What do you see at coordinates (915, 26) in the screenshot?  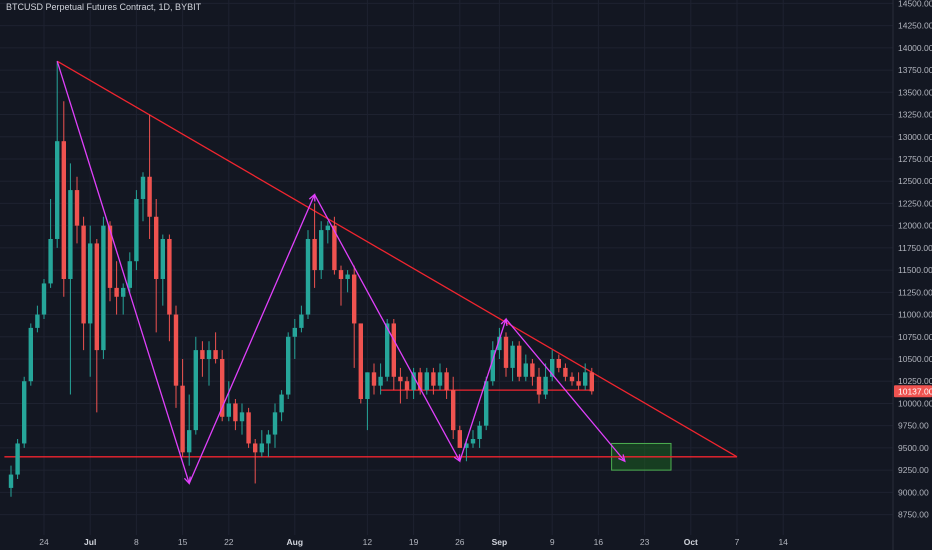 I see `price-tick-label: 14250.00` at bounding box center [915, 26].